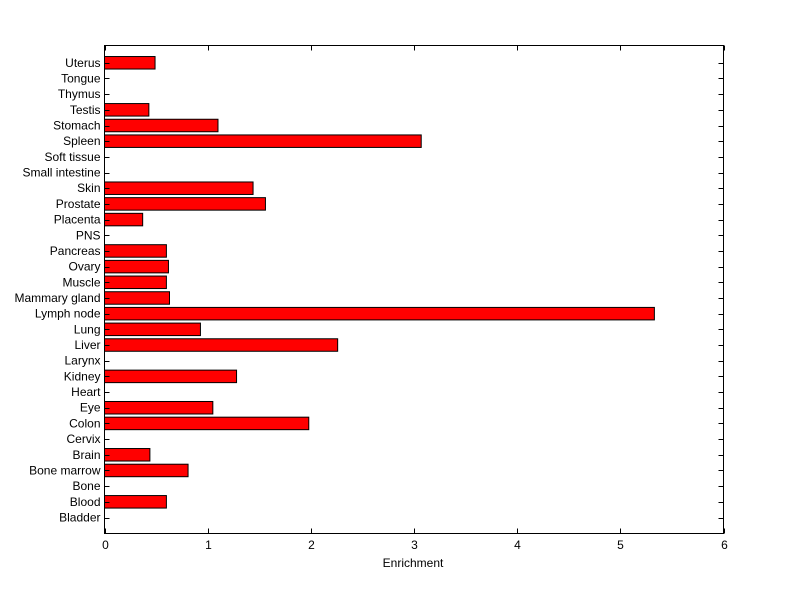 This screenshot has height=599, width=800. I want to click on category-label: Bone marrow, so click(65, 470).